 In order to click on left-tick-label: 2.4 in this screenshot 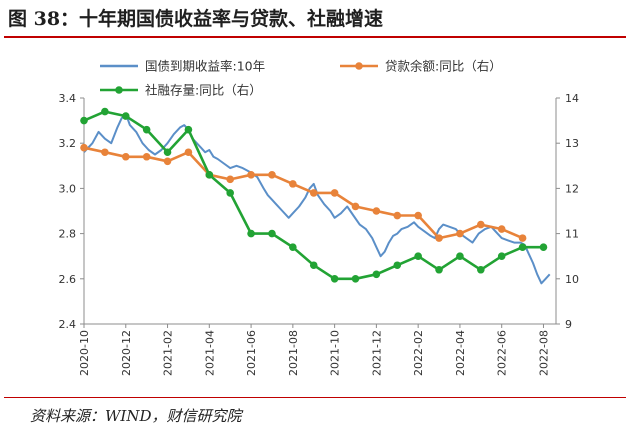, I will do `click(68, 324)`.